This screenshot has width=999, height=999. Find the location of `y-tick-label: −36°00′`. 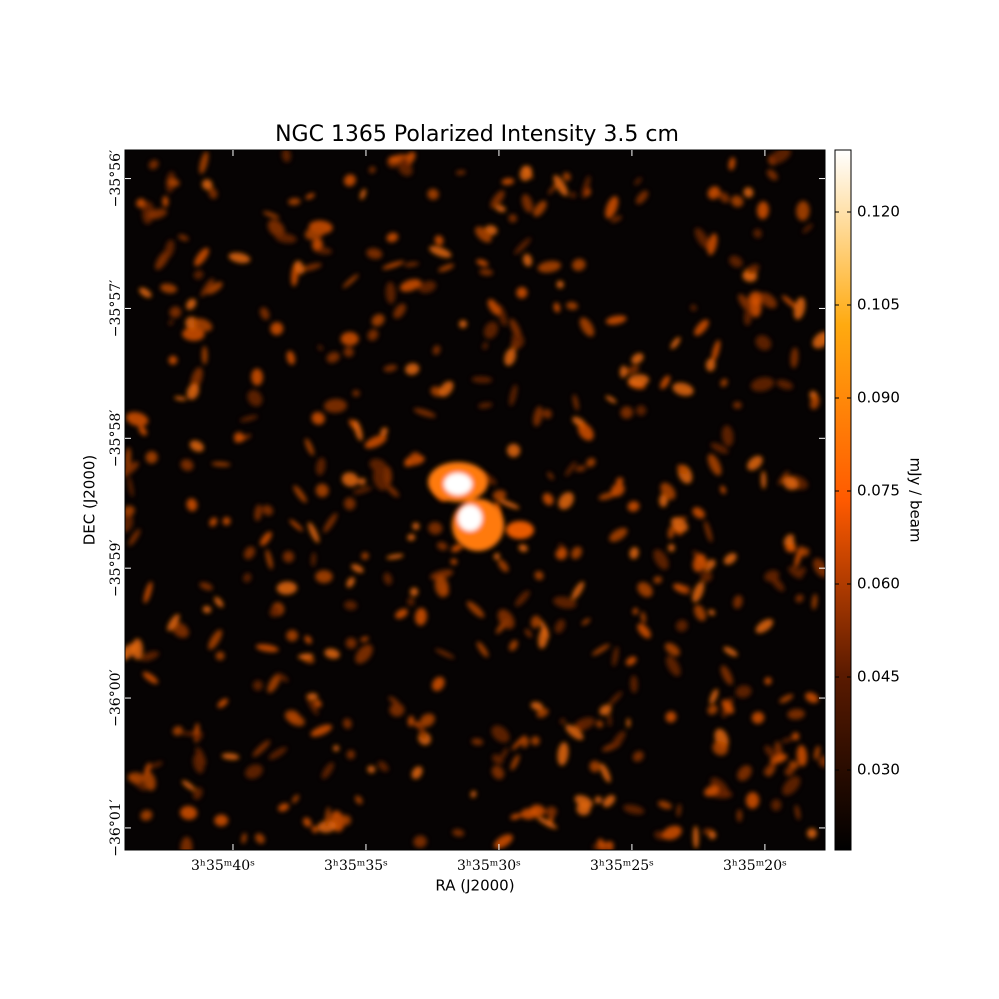

y-tick-label: −36°00′ is located at coordinates (116, 698).